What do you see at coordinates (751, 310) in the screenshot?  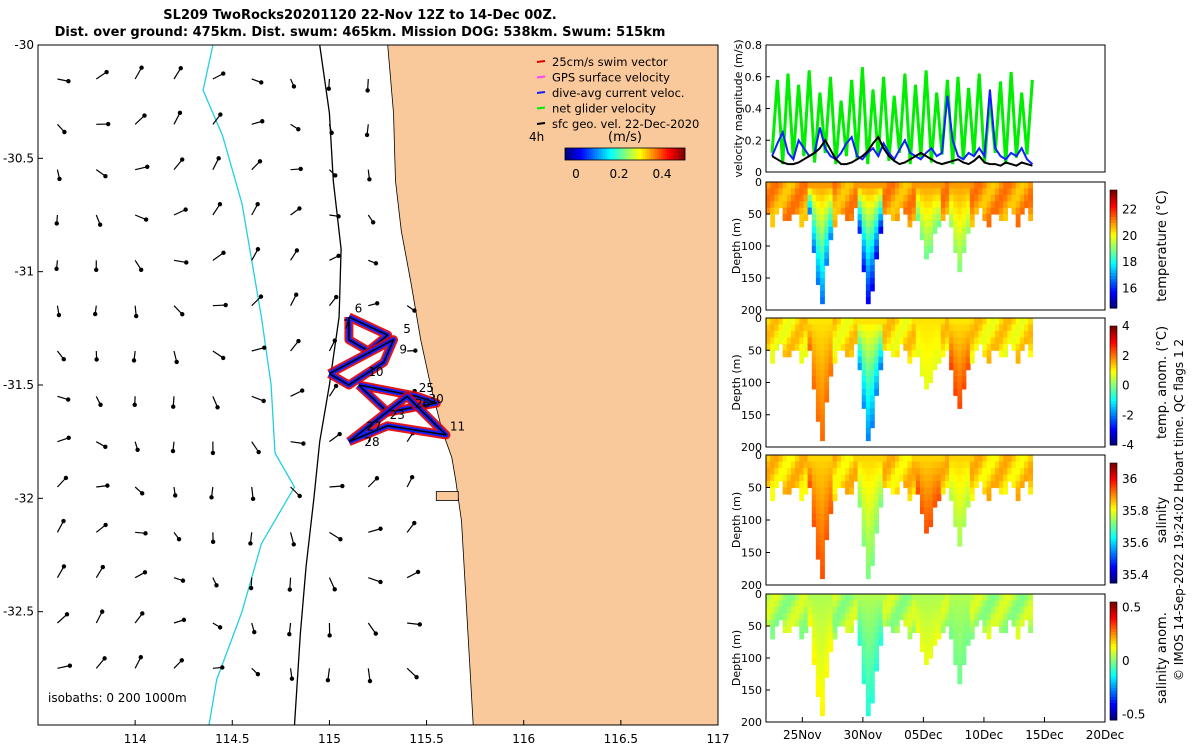 I see `depth-tick-label: 200` at bounding box center [751, 310].